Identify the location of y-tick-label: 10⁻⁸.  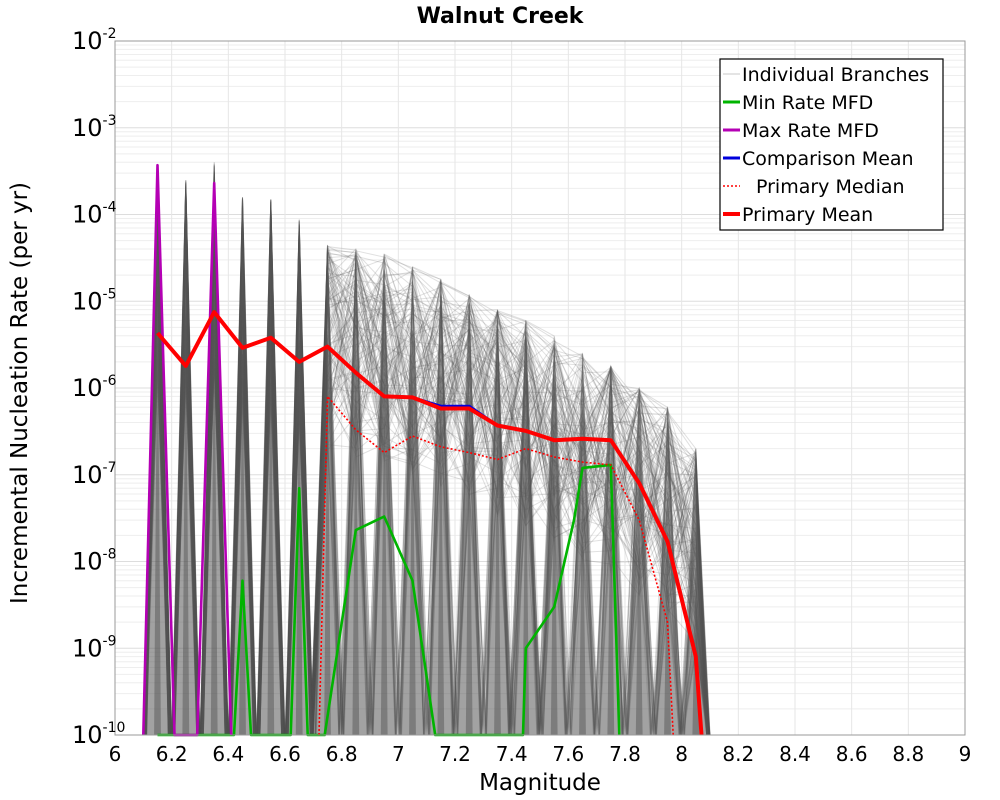
(94, 561).